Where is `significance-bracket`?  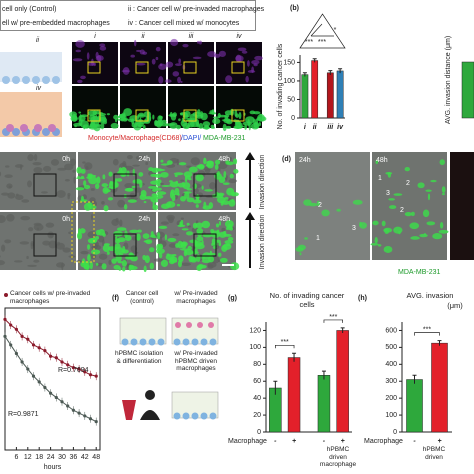 significance-bracket is located at coordinates (333, 321).